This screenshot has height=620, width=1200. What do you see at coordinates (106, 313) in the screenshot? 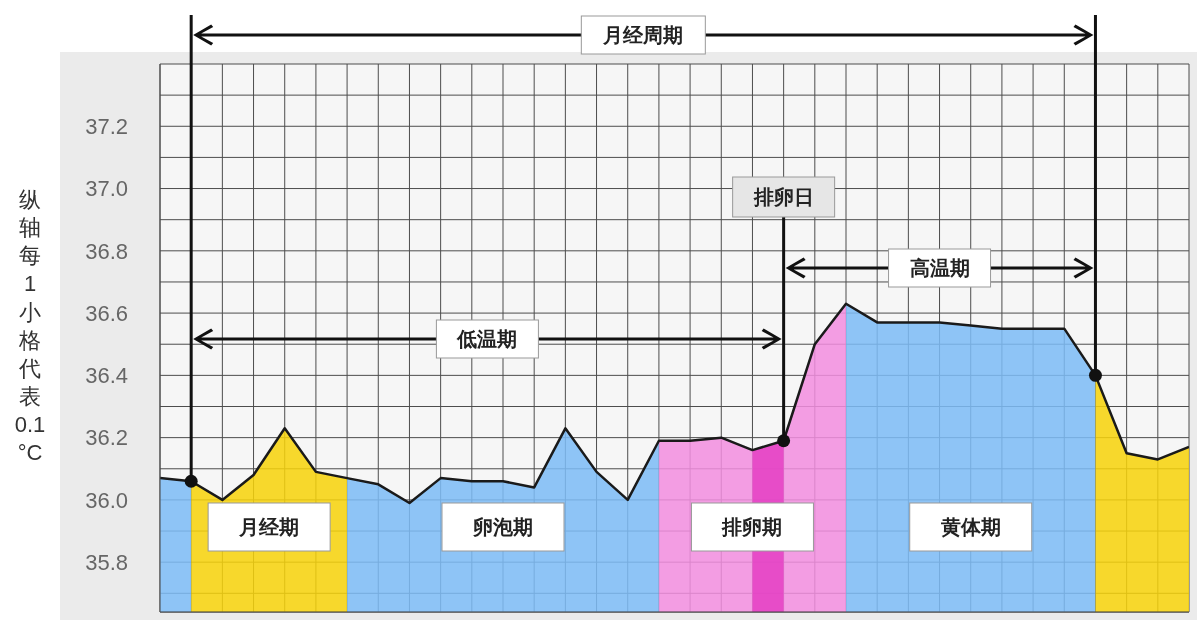
I see `y-tick-label: 36.6` at bounding box center [106, 313].